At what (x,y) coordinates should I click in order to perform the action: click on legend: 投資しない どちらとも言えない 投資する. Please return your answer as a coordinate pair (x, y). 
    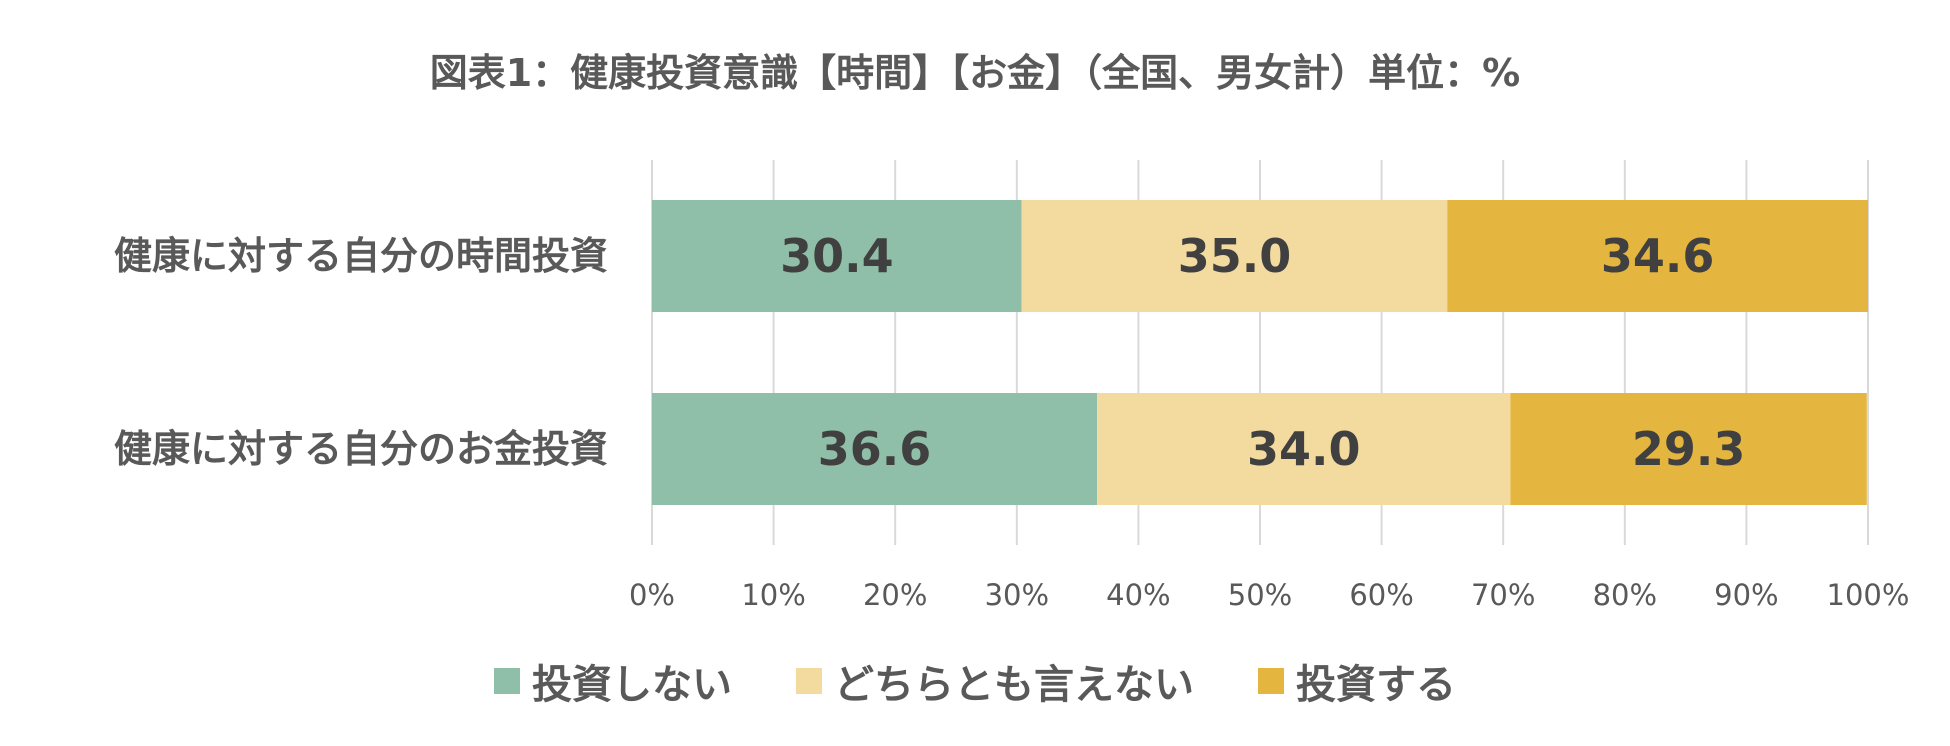
    Looking at the image, I should click on (975, 681).